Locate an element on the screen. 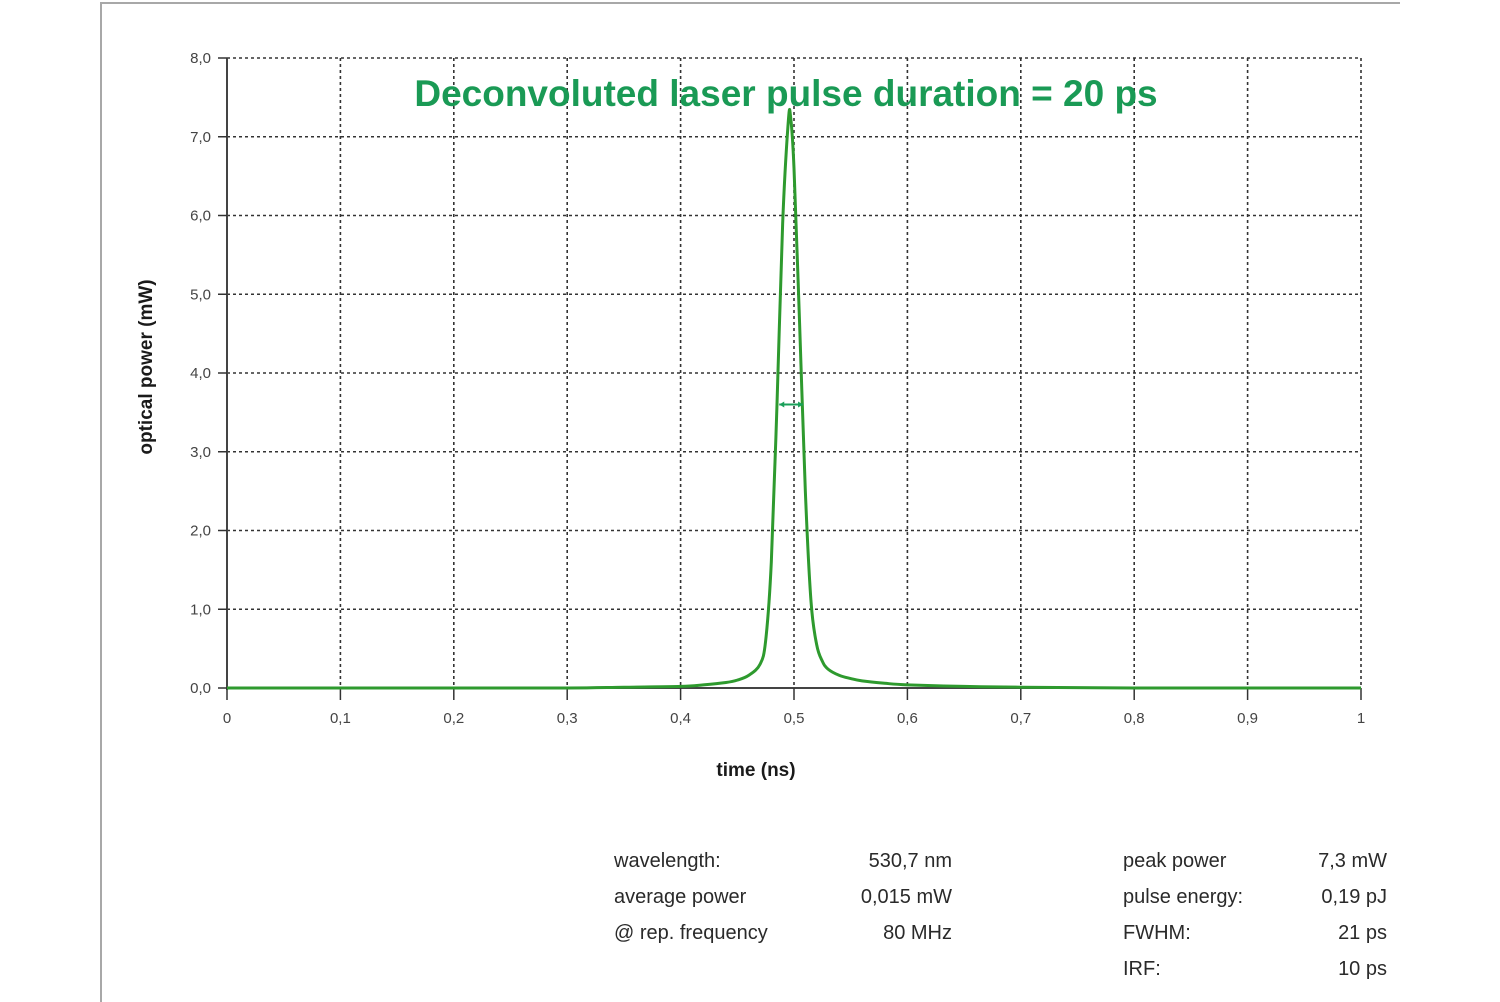 This screenshot has width=1500, height=1002. param-value: 530,7 nm is located at coordinates (910, 861).